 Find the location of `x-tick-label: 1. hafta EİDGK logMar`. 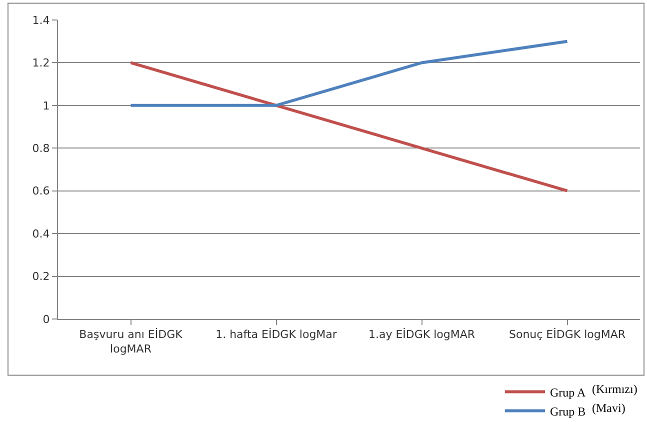

x-tick-label: 1. hafta EİDGK logMar is located at coordinates (277, 334).